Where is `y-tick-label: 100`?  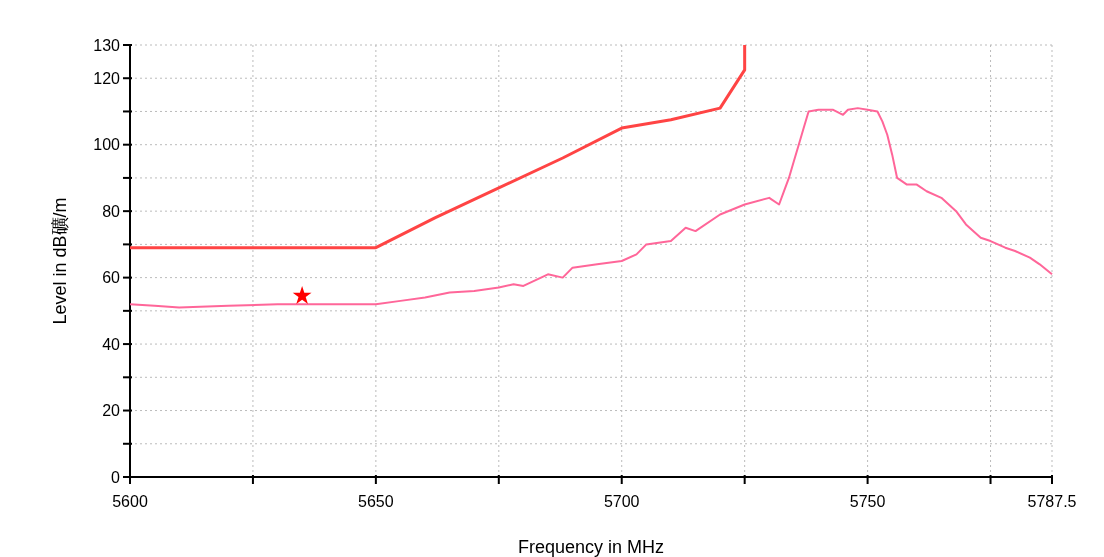 y-tick-label: 100 is located at coordinates (107, 145).